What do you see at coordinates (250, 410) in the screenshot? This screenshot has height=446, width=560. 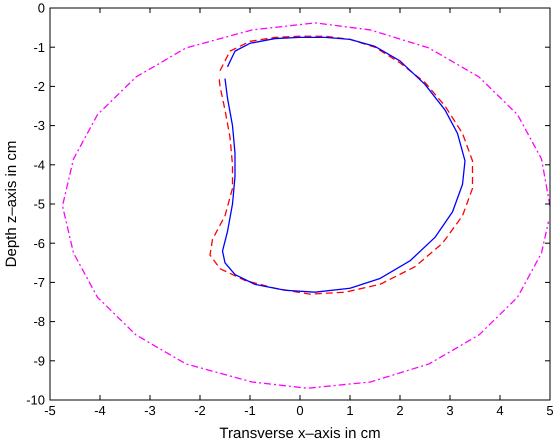 I see `x-tick-label: -1` at bounding box center [250, 410].